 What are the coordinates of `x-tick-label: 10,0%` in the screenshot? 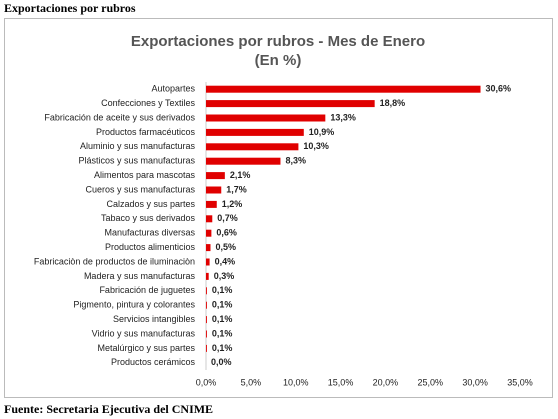 It's located at (296, 382).